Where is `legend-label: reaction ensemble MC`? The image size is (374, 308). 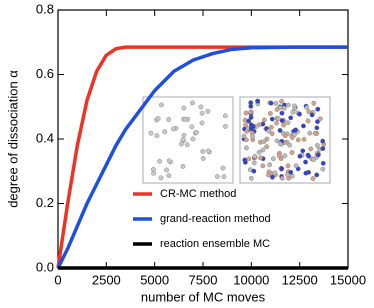
legend-label: reaction ensemble MC is located at coordinates (215, 244).